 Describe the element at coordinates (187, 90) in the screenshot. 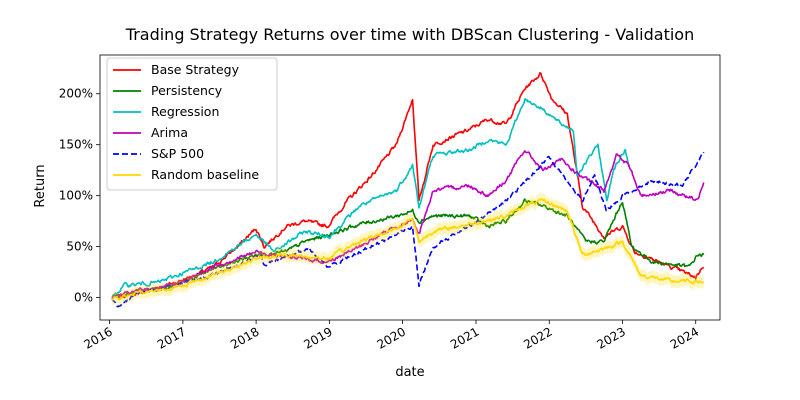

I see `legend-label-persistency: Persistency` at that location.